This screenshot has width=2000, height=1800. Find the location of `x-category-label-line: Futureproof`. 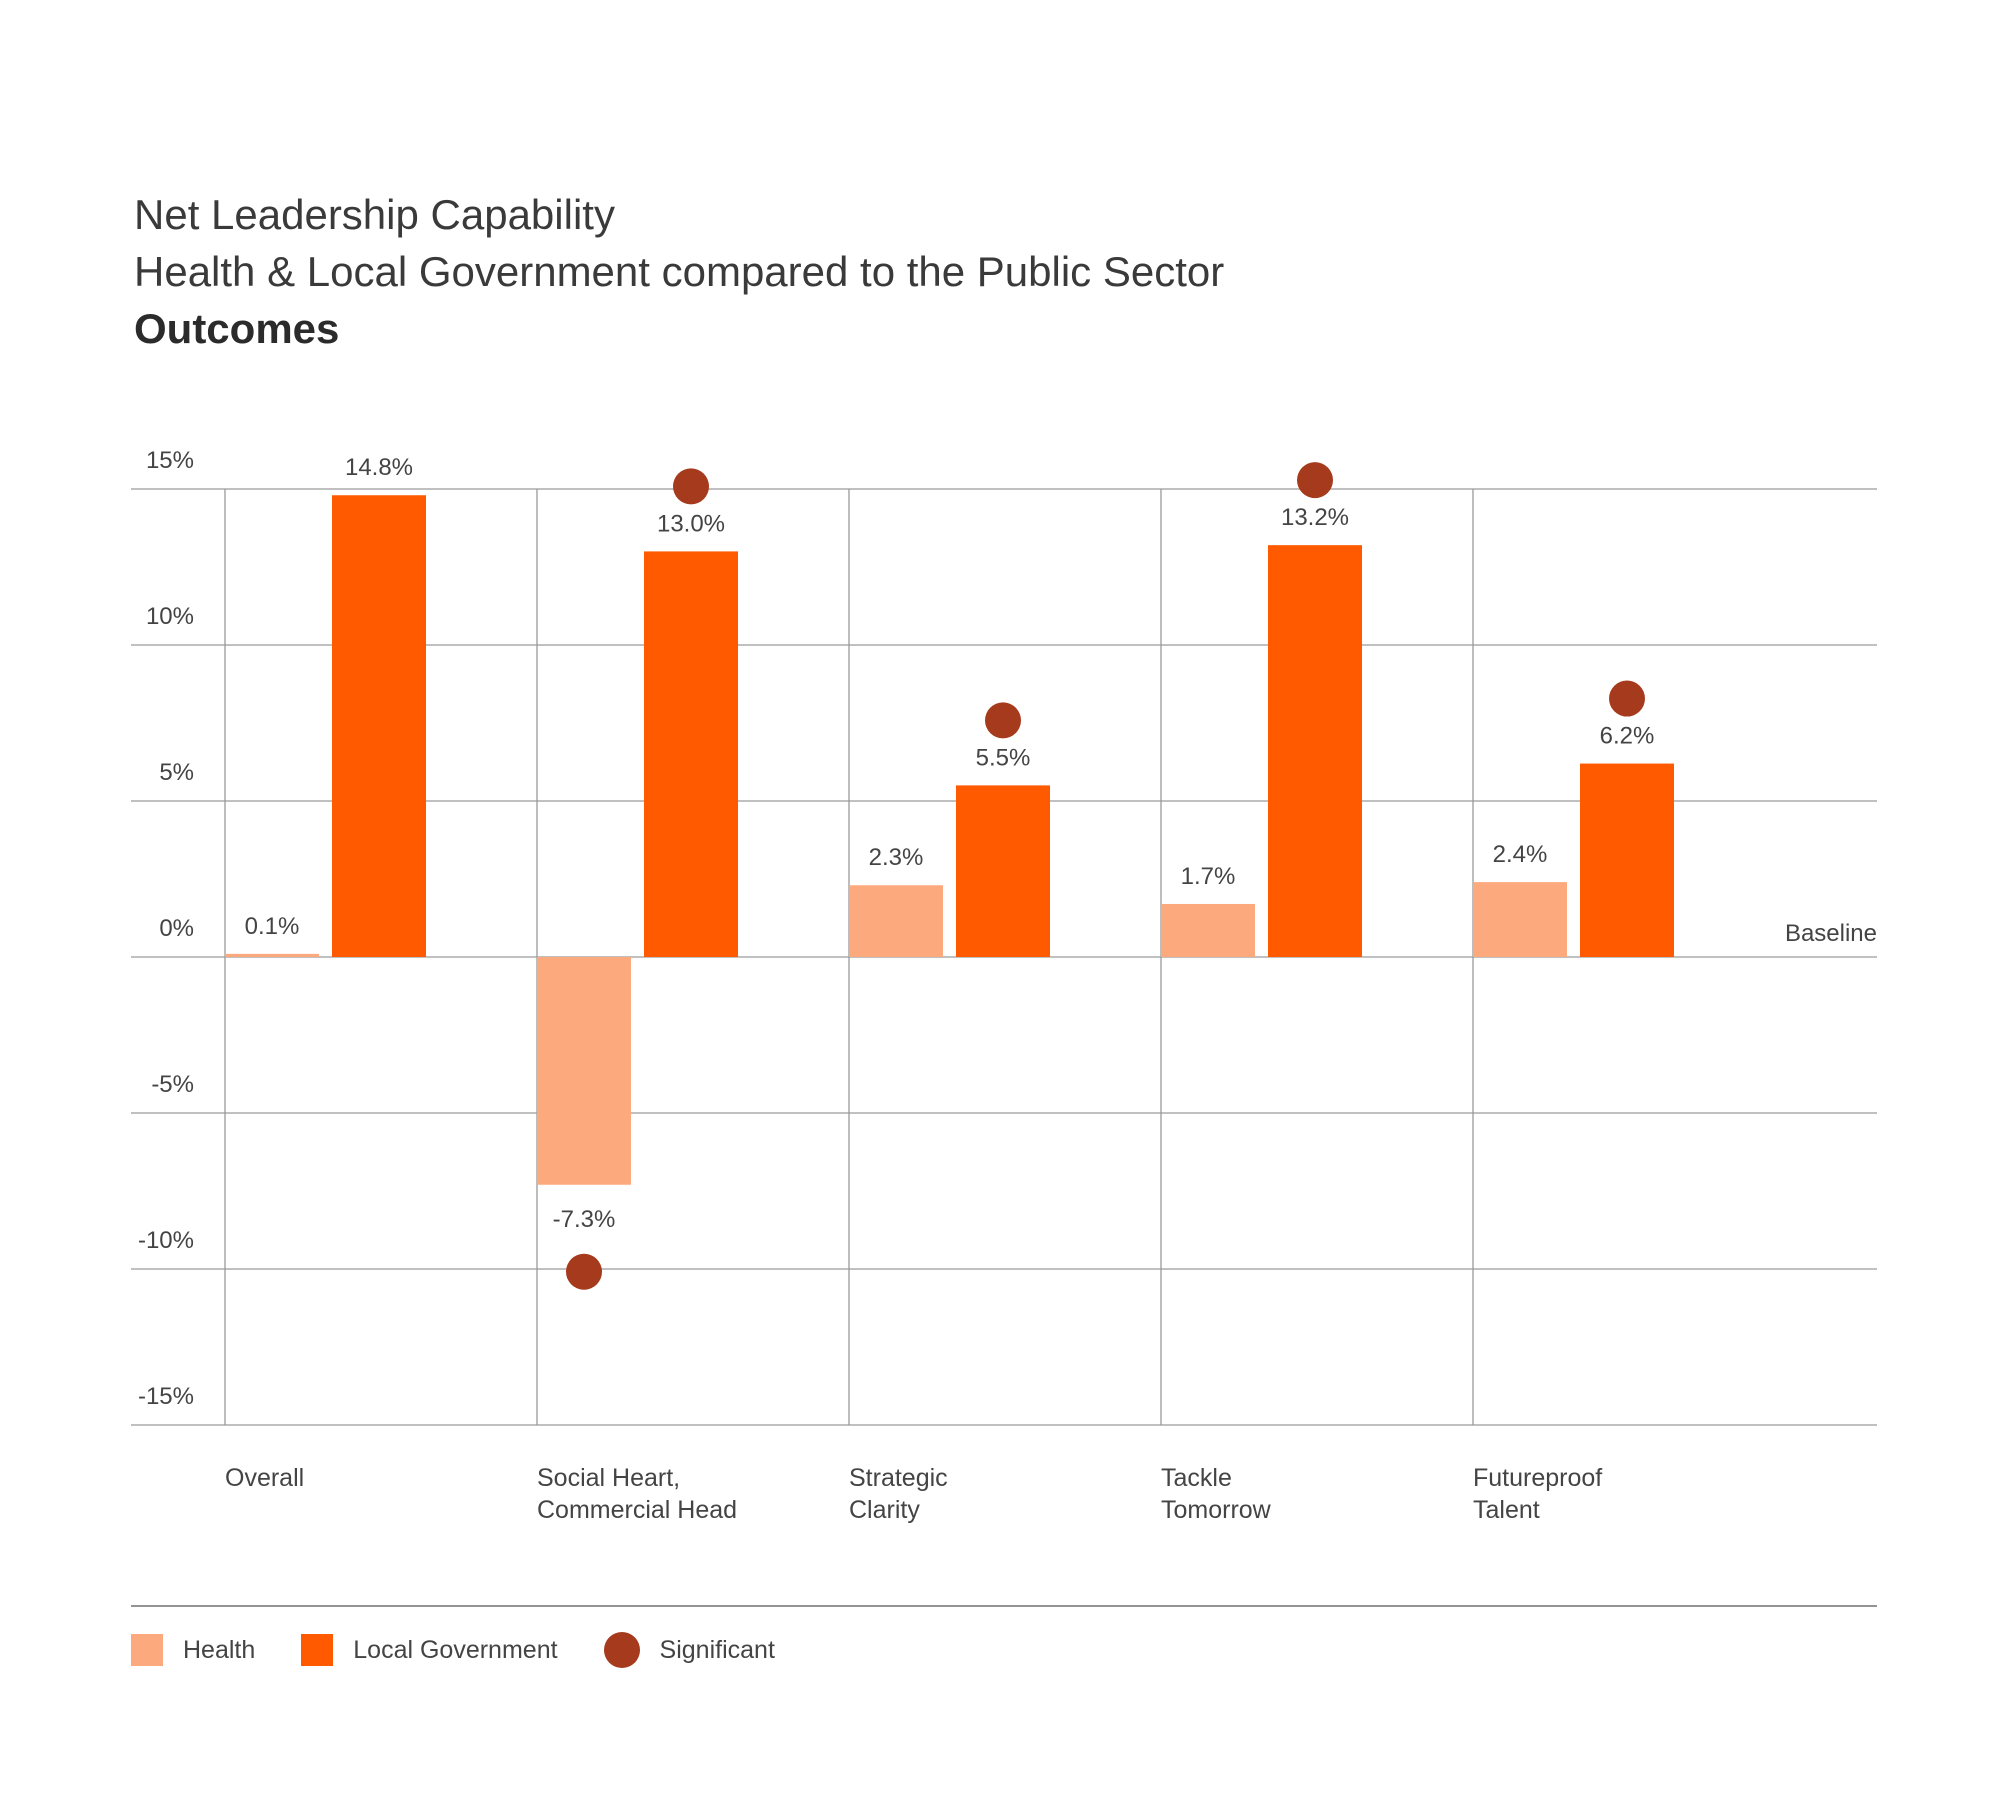

x-category-label-line: Futureproof is located at coordinates (1537, 1478).